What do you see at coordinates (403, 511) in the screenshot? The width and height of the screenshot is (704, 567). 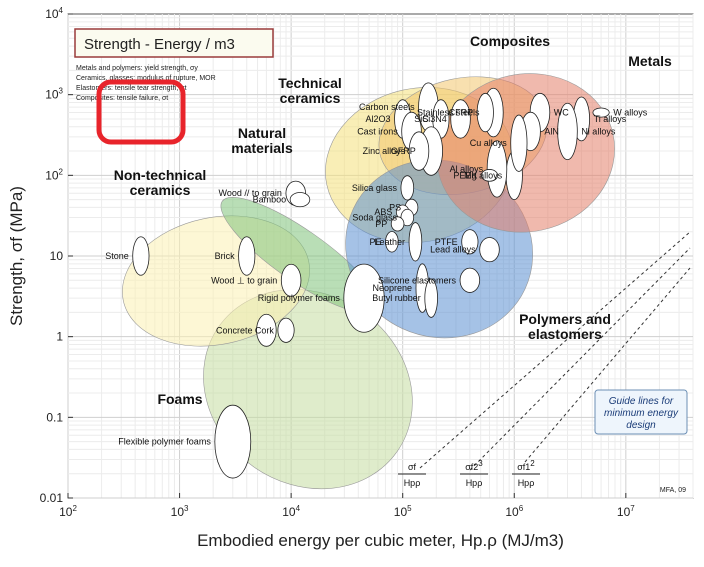 I see `x-tick-label: 10⁵` at bounding box center [403, 511].